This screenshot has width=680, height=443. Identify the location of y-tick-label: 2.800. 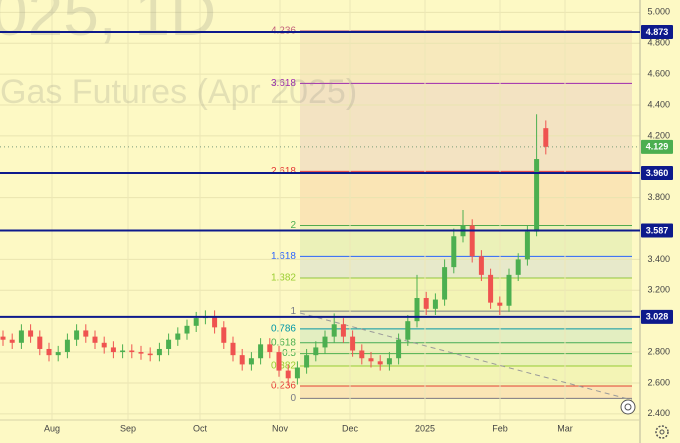
(658, 351).